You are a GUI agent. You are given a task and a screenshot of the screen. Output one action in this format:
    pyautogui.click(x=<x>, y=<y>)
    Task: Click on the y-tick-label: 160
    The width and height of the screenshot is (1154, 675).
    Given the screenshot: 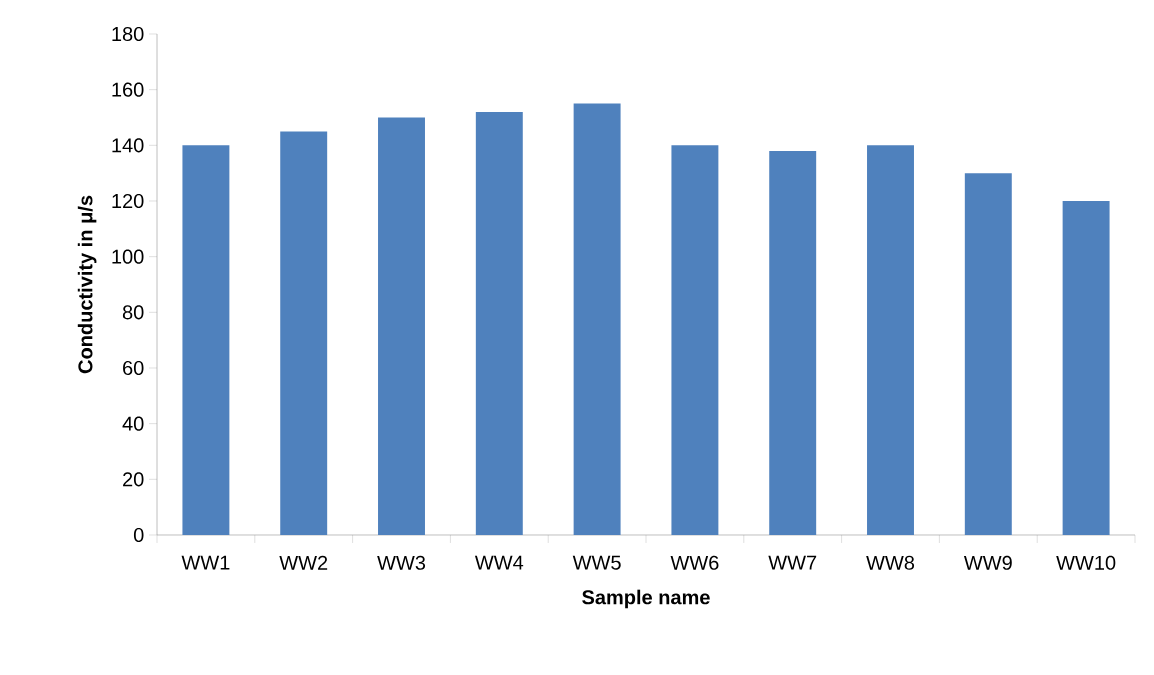 What is the action you would take?
    pyautogui.click(x=128, y=89)
    